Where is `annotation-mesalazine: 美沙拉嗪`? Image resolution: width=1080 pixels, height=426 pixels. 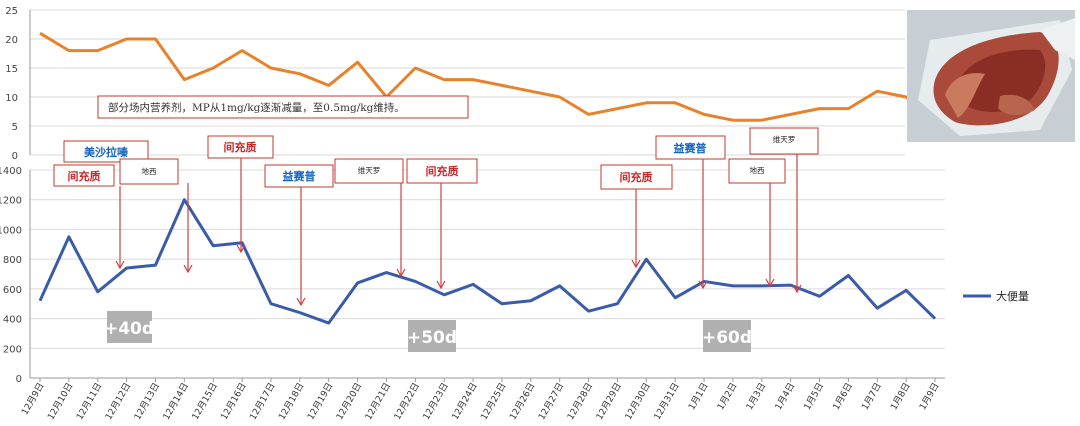
annotation-mesalazine: 美沙拉嗪 is located at coordinates (106, 151).